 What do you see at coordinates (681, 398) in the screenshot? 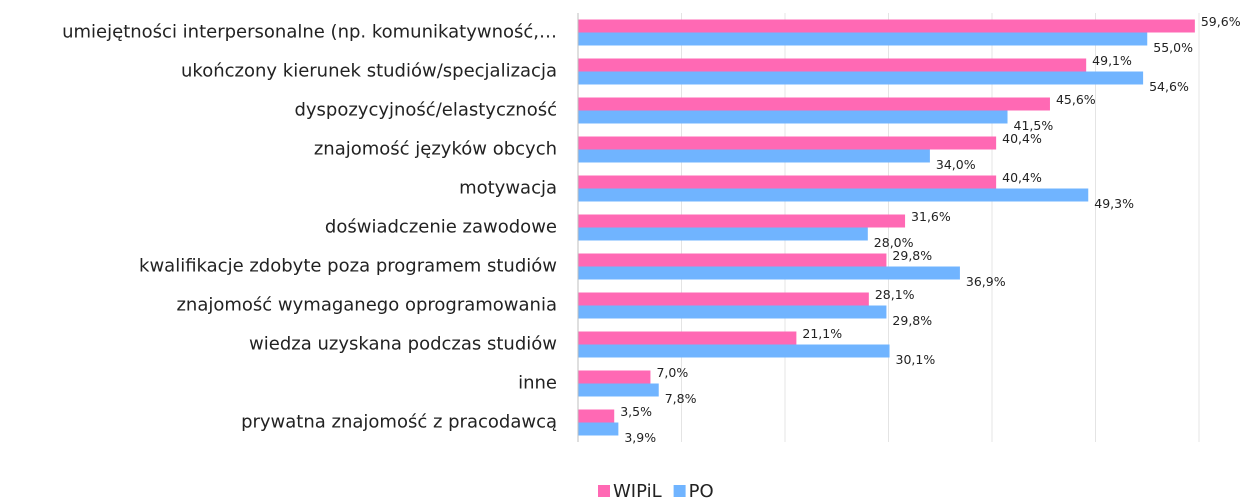
I see `data-label: 7,8%` at bounding box center [681, 398].